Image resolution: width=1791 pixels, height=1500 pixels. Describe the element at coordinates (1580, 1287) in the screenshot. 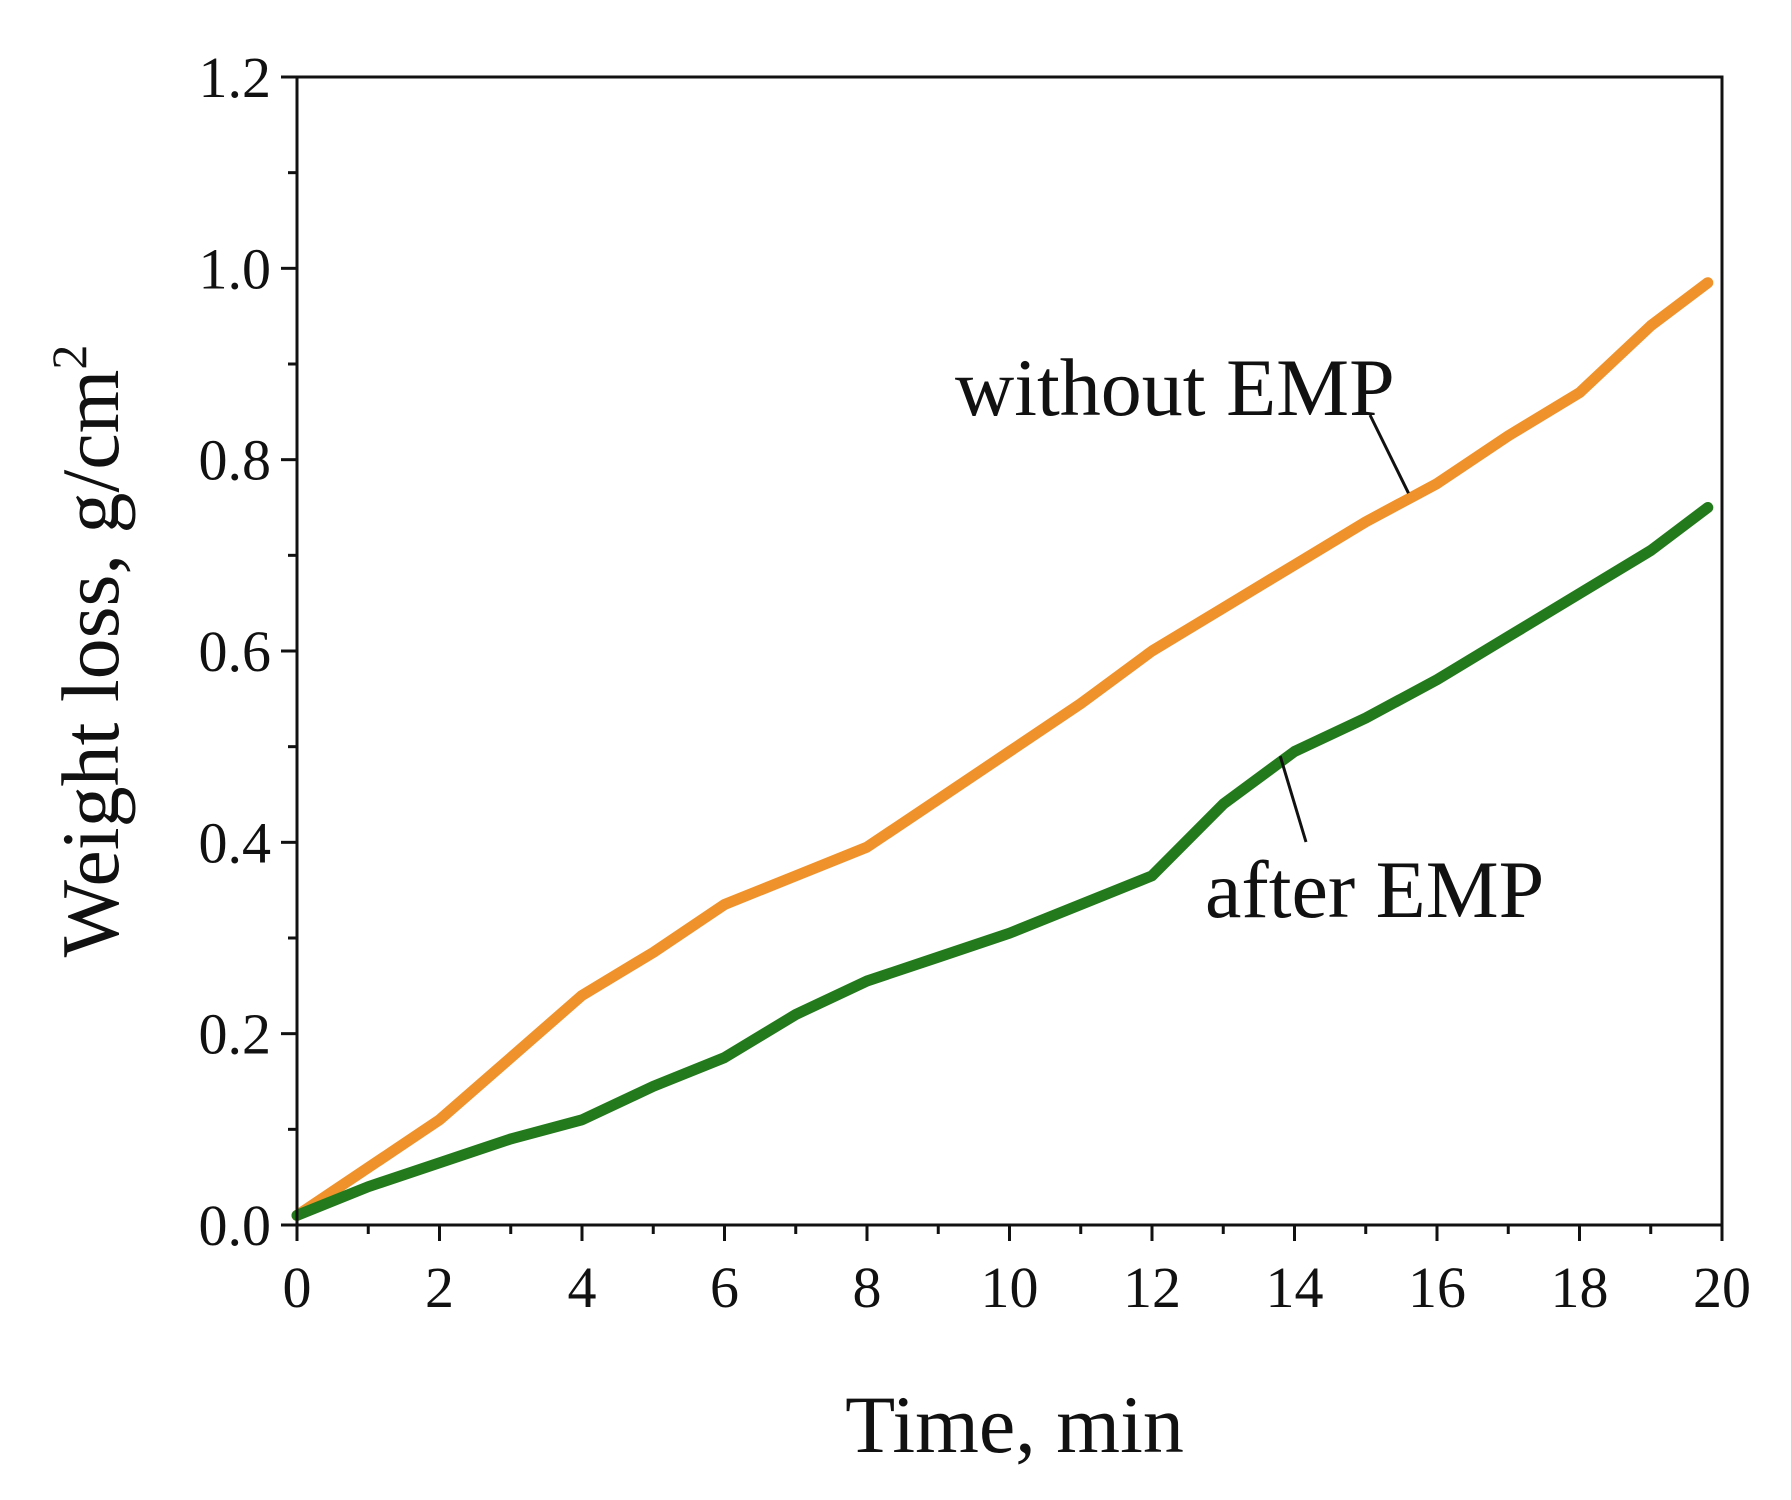

I see `x-tick-label: 18` at that location.